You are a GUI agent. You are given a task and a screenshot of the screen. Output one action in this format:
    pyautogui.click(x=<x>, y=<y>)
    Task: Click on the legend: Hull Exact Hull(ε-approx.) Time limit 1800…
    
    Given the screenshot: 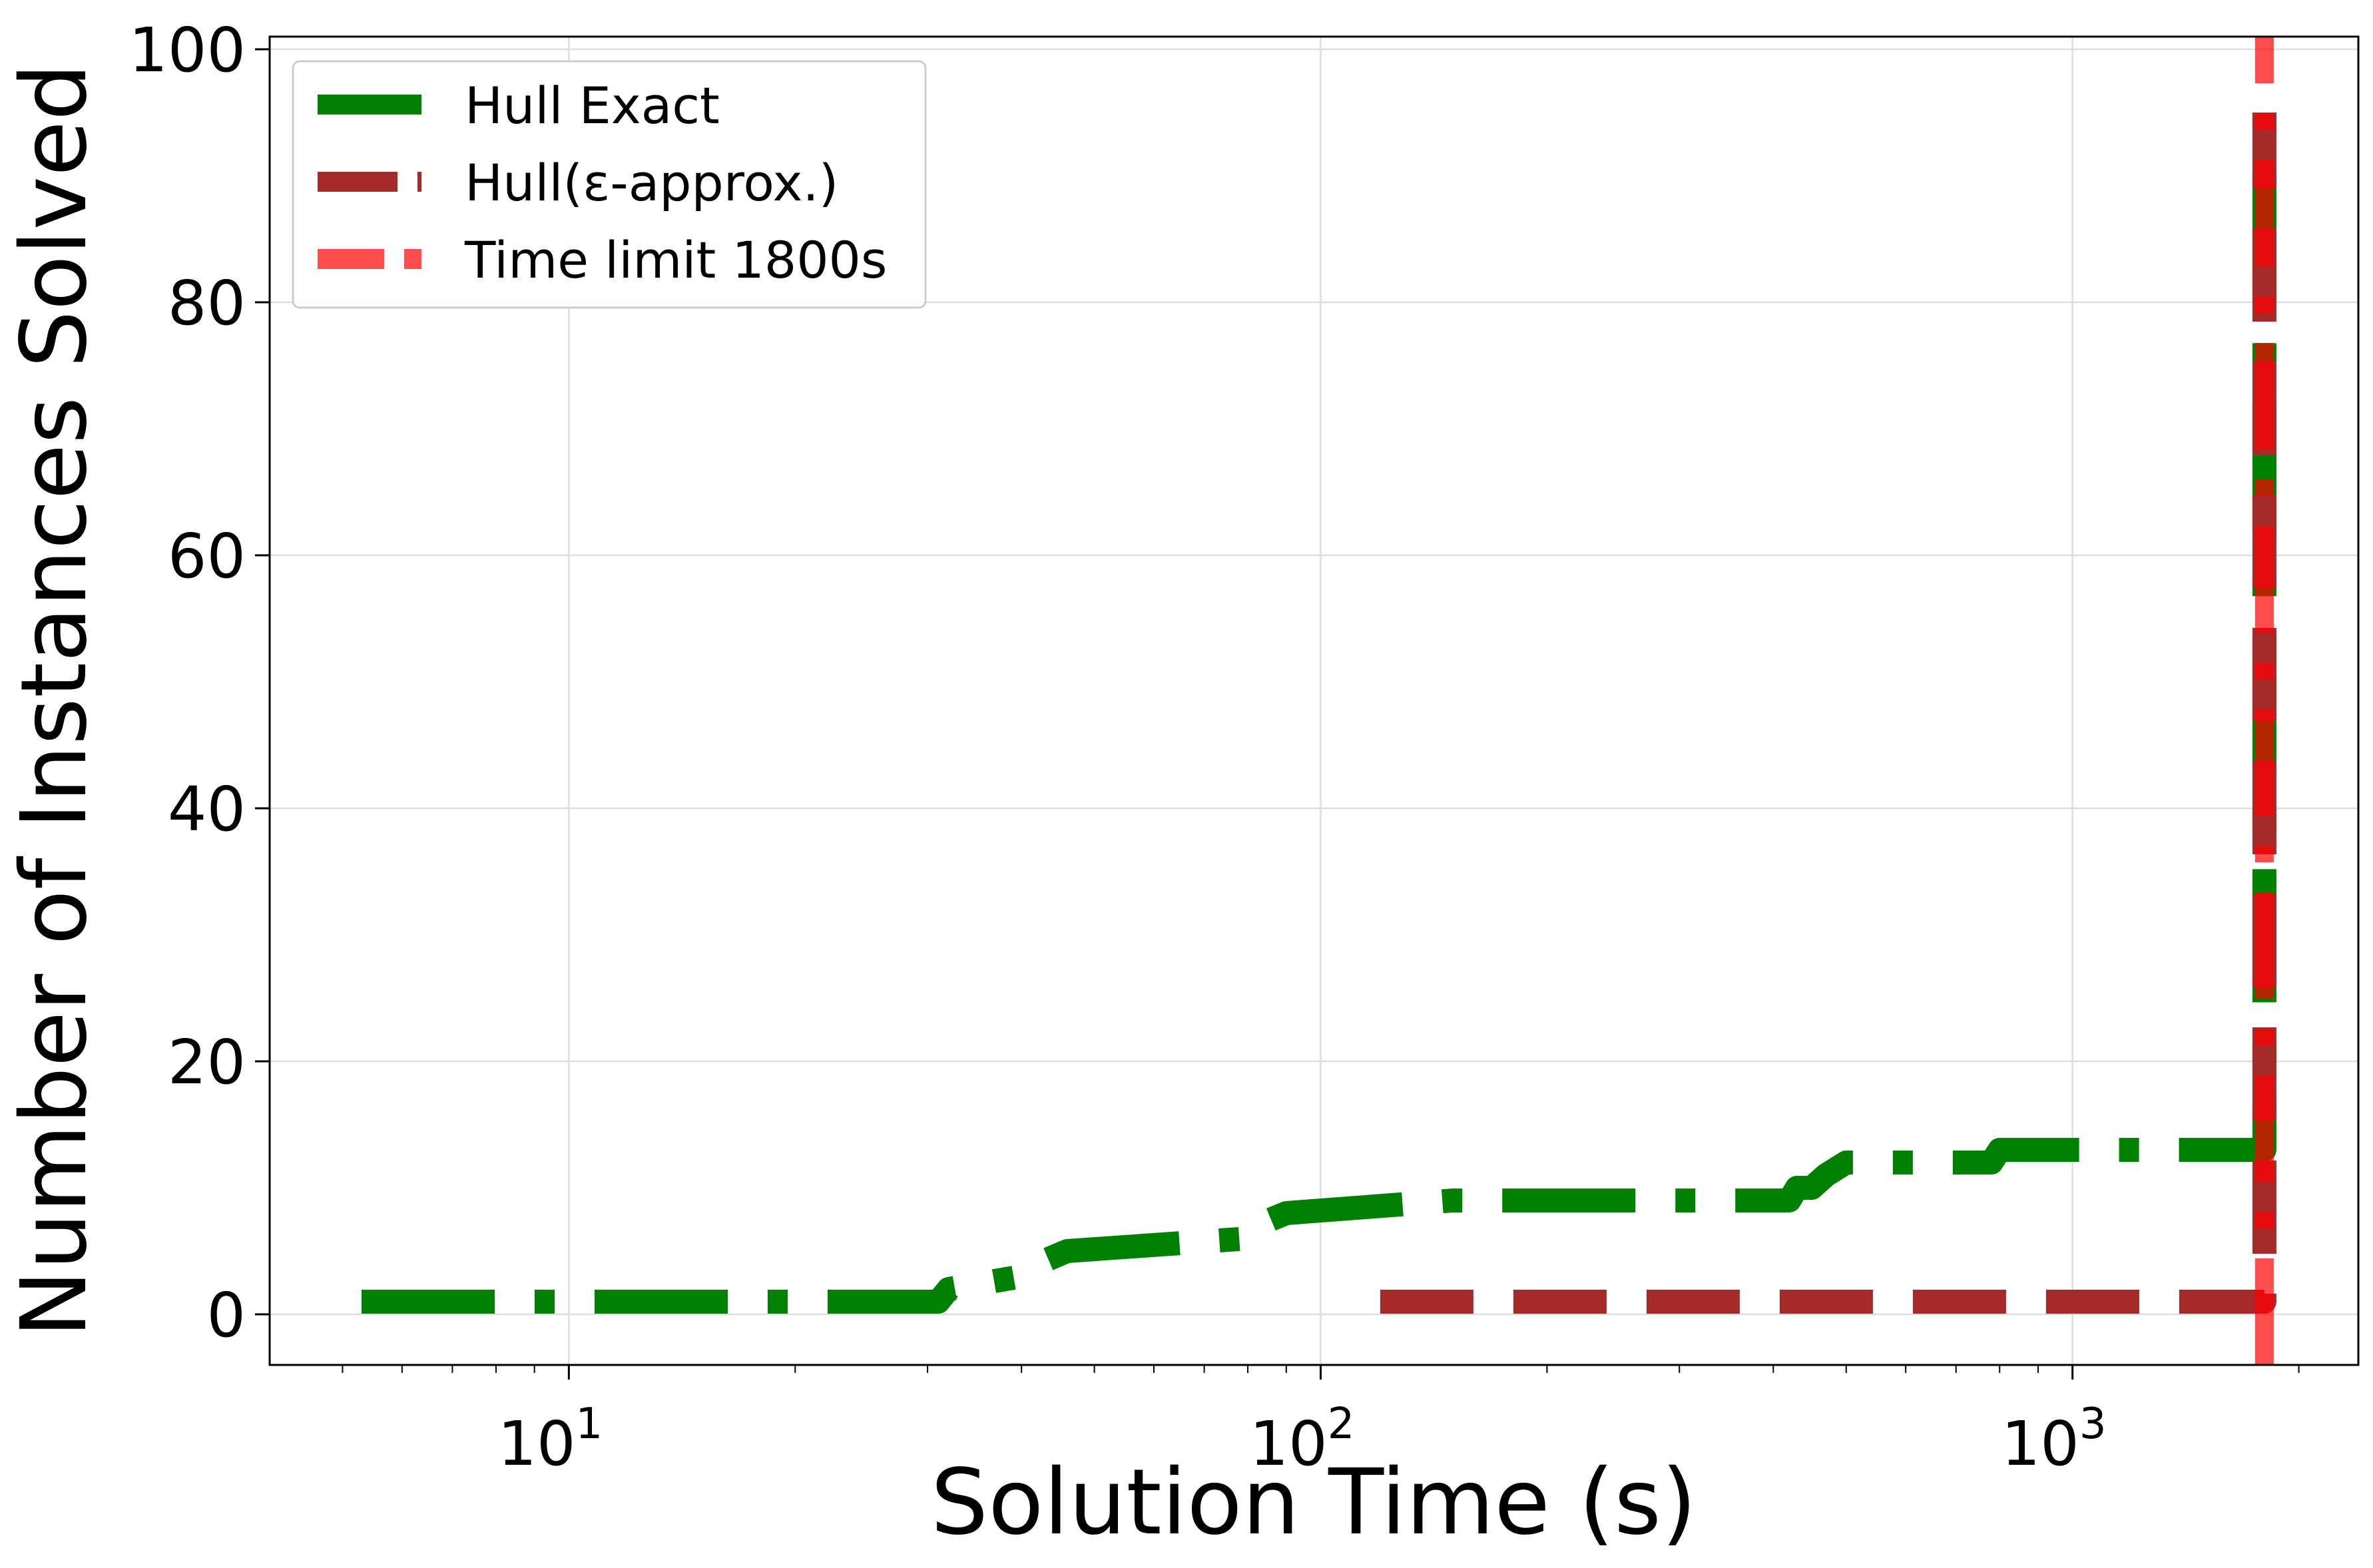 What is the action you would take?
    pyautogui.click(x=610, y=184)
    